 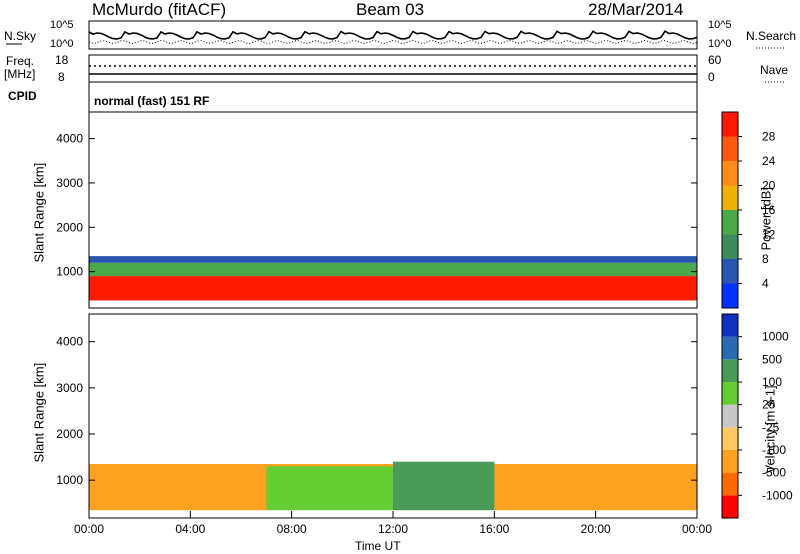 What do you see at coordinates (775, 337) in the screenshot?
I see `colorbar-tick-label: 1000` at bounding box center [775, 337].